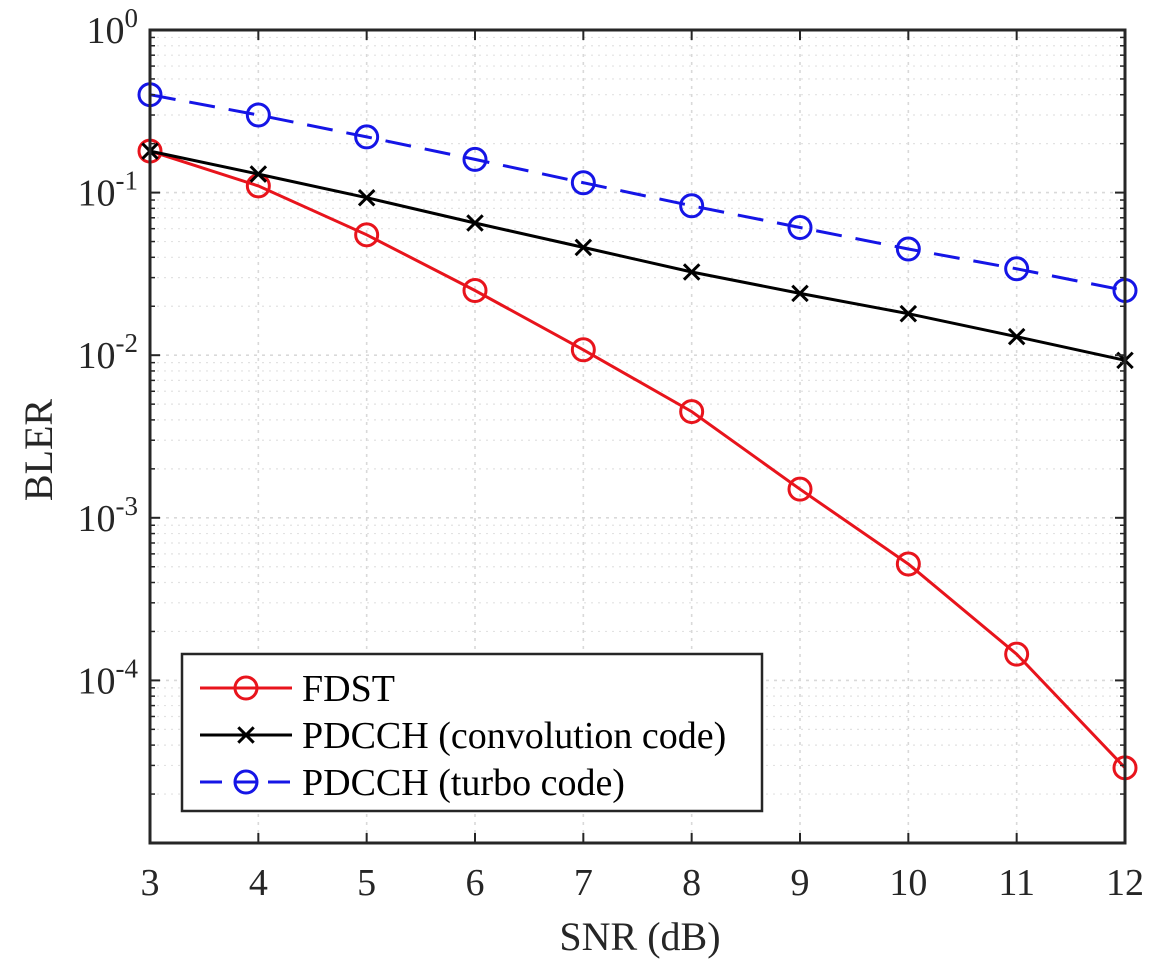 The image size is (1151, 967). I want to click on legend-entry: PDCCH (turbo code), so click(412, 783).